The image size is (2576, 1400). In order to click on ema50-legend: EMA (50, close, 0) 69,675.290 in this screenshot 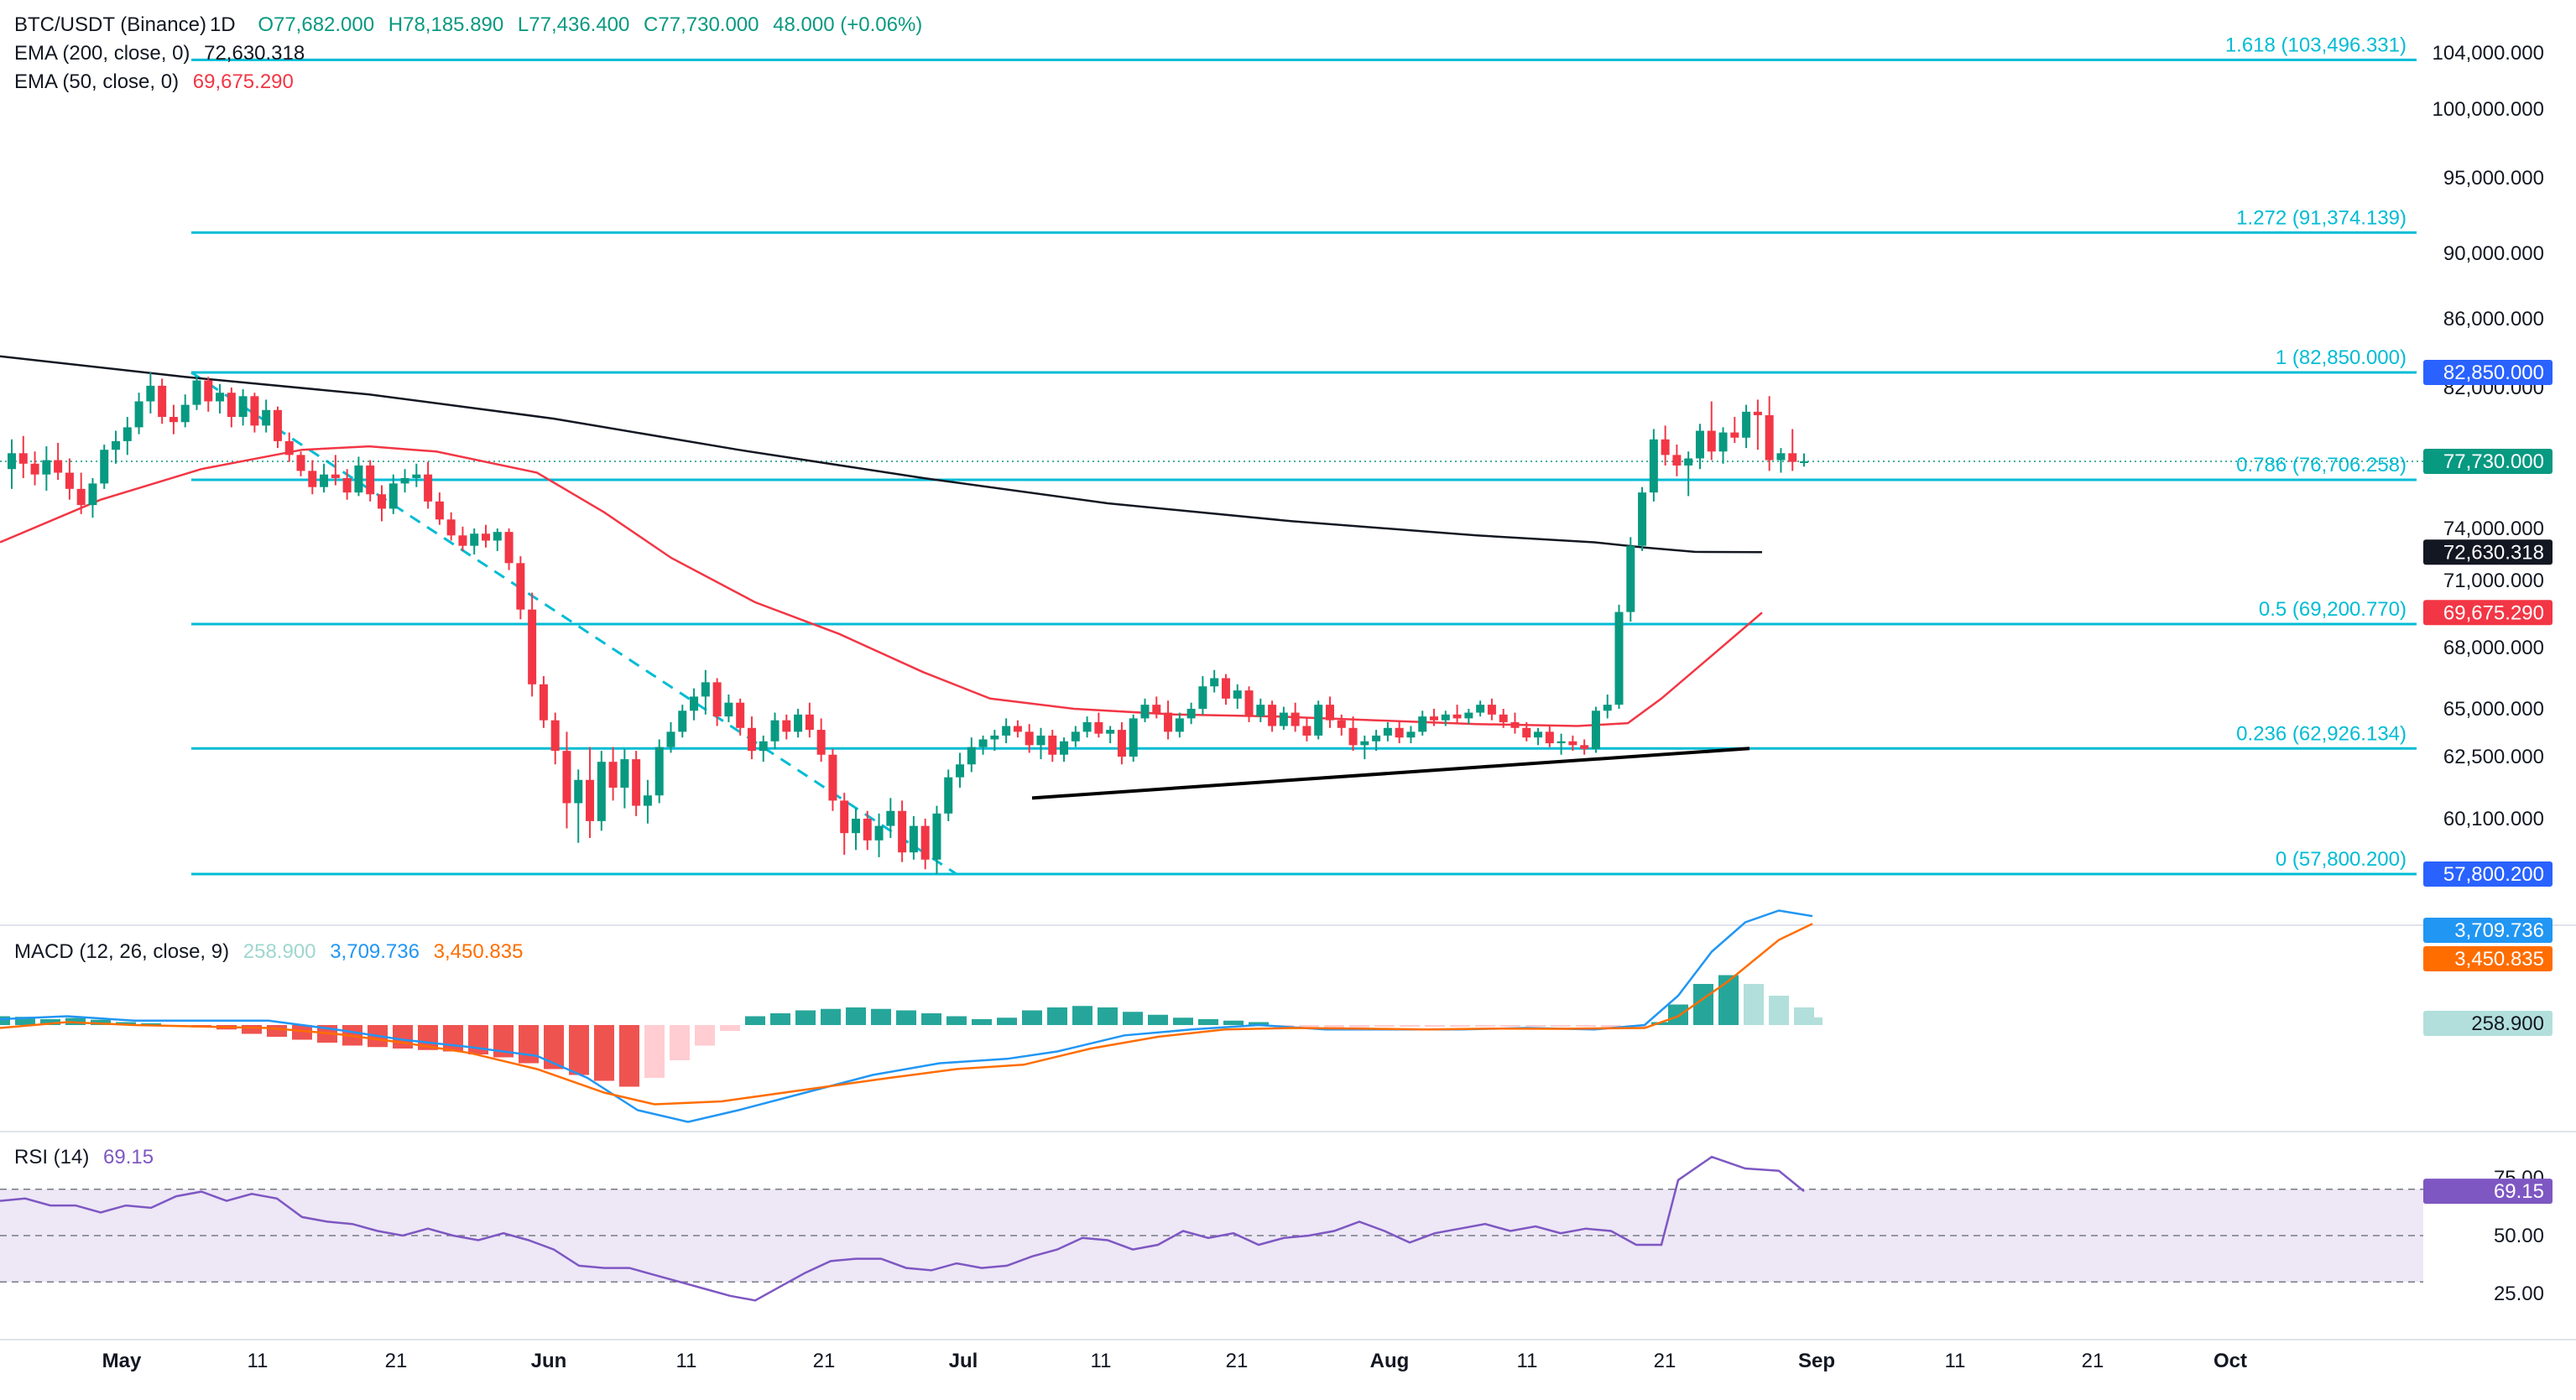, I will do `click(158, 82)`.